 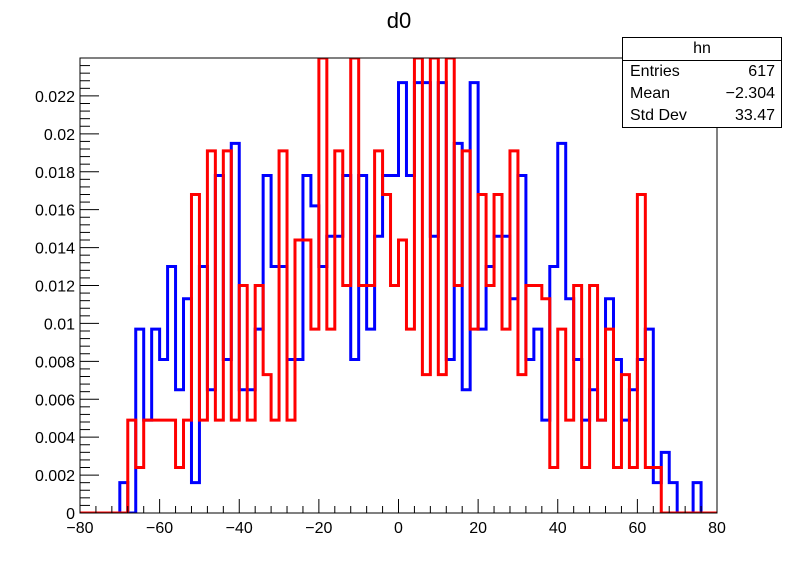 I want to click on stats-label: Entries, so click(x=655, y=71).